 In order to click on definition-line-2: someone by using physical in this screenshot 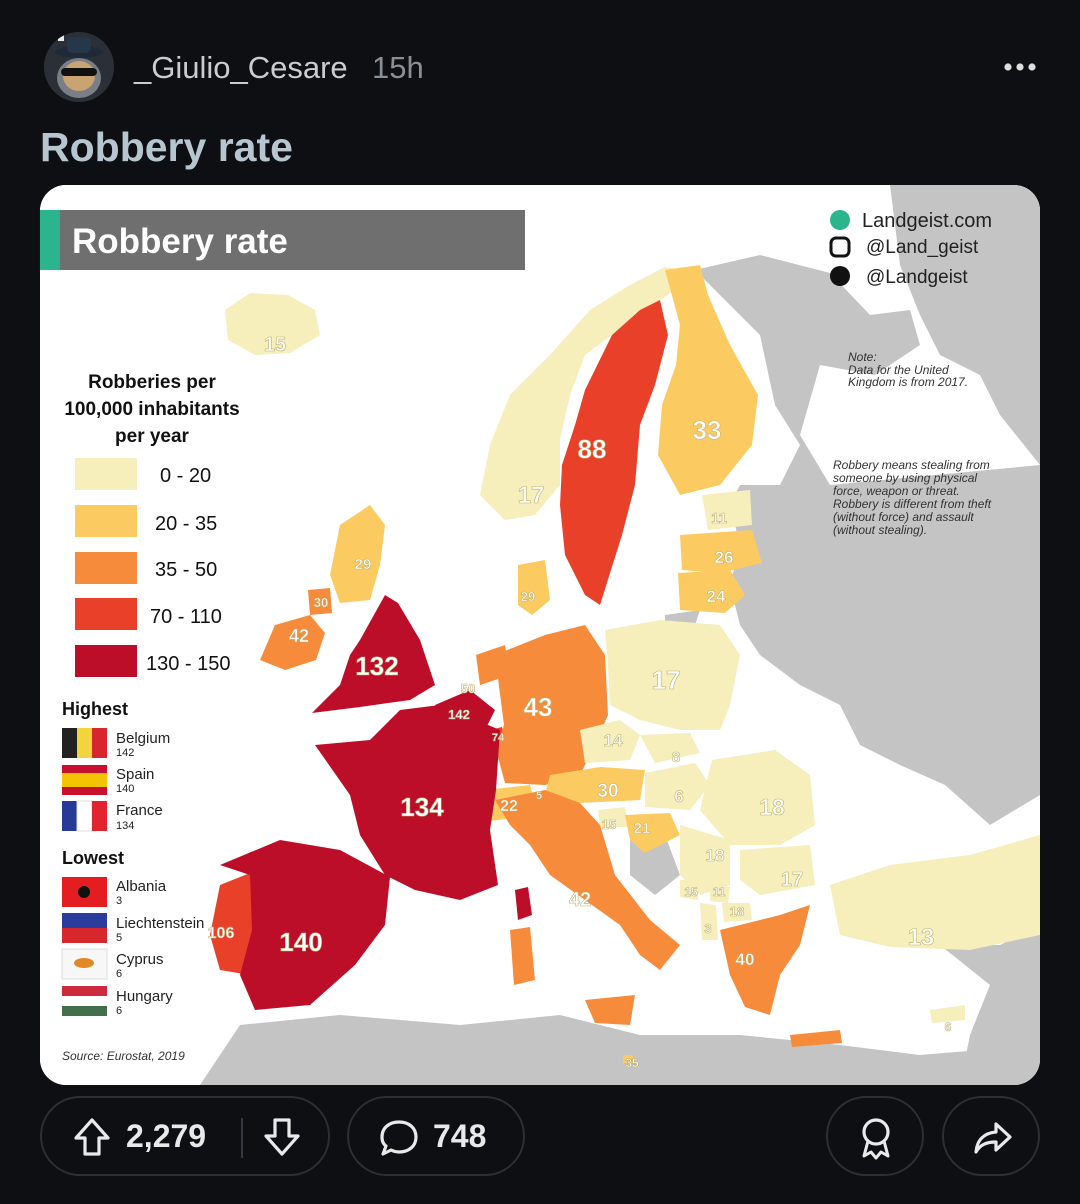, I will do `click(905, 478)`.